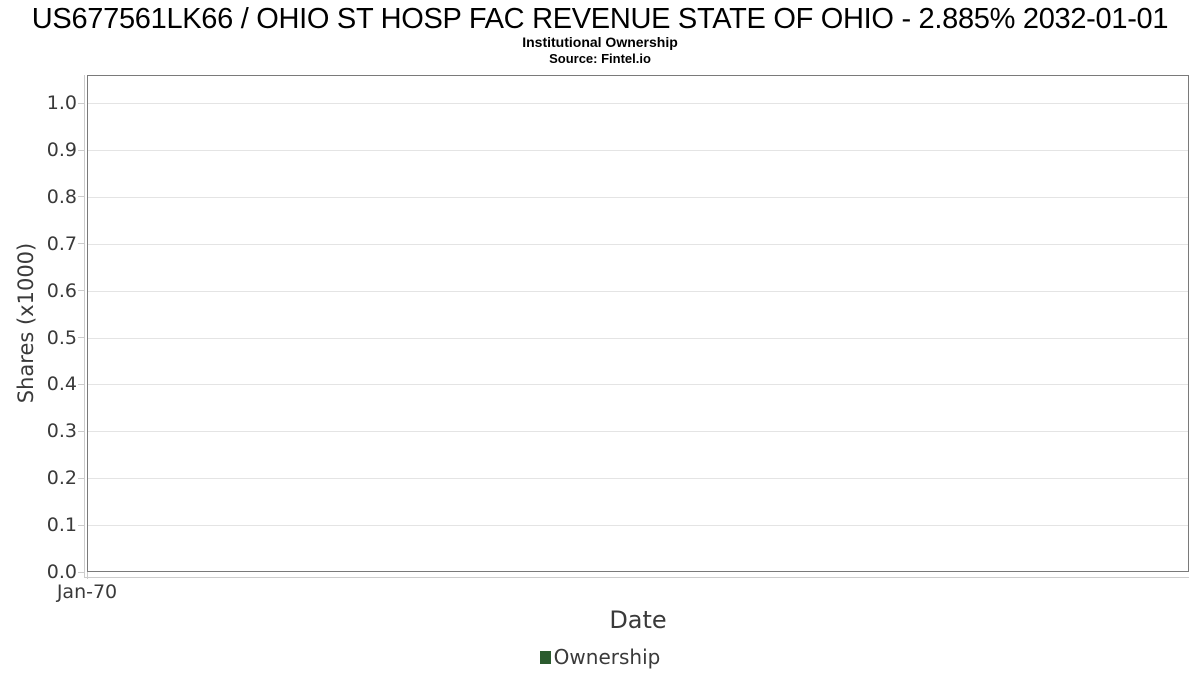  What do you see at coordinates (636, 577) in the screenshot?
I see `x-axis-line` at bounding box center [636, 577].